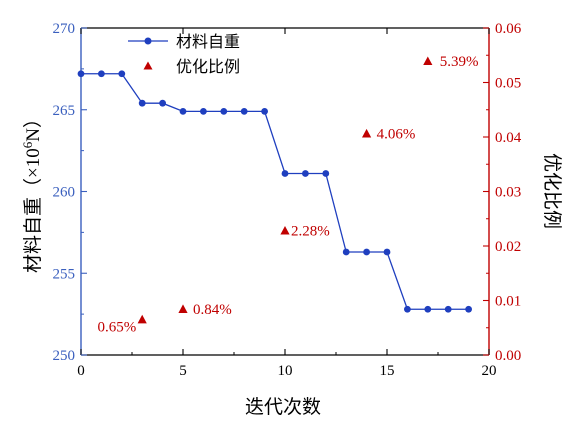 Image resolution: width=574 pixels, height=425 pixels. Describe the element at coordinates (116, 328) in the screenshot. I see `ratio-data-label: 0.65%` at that location.